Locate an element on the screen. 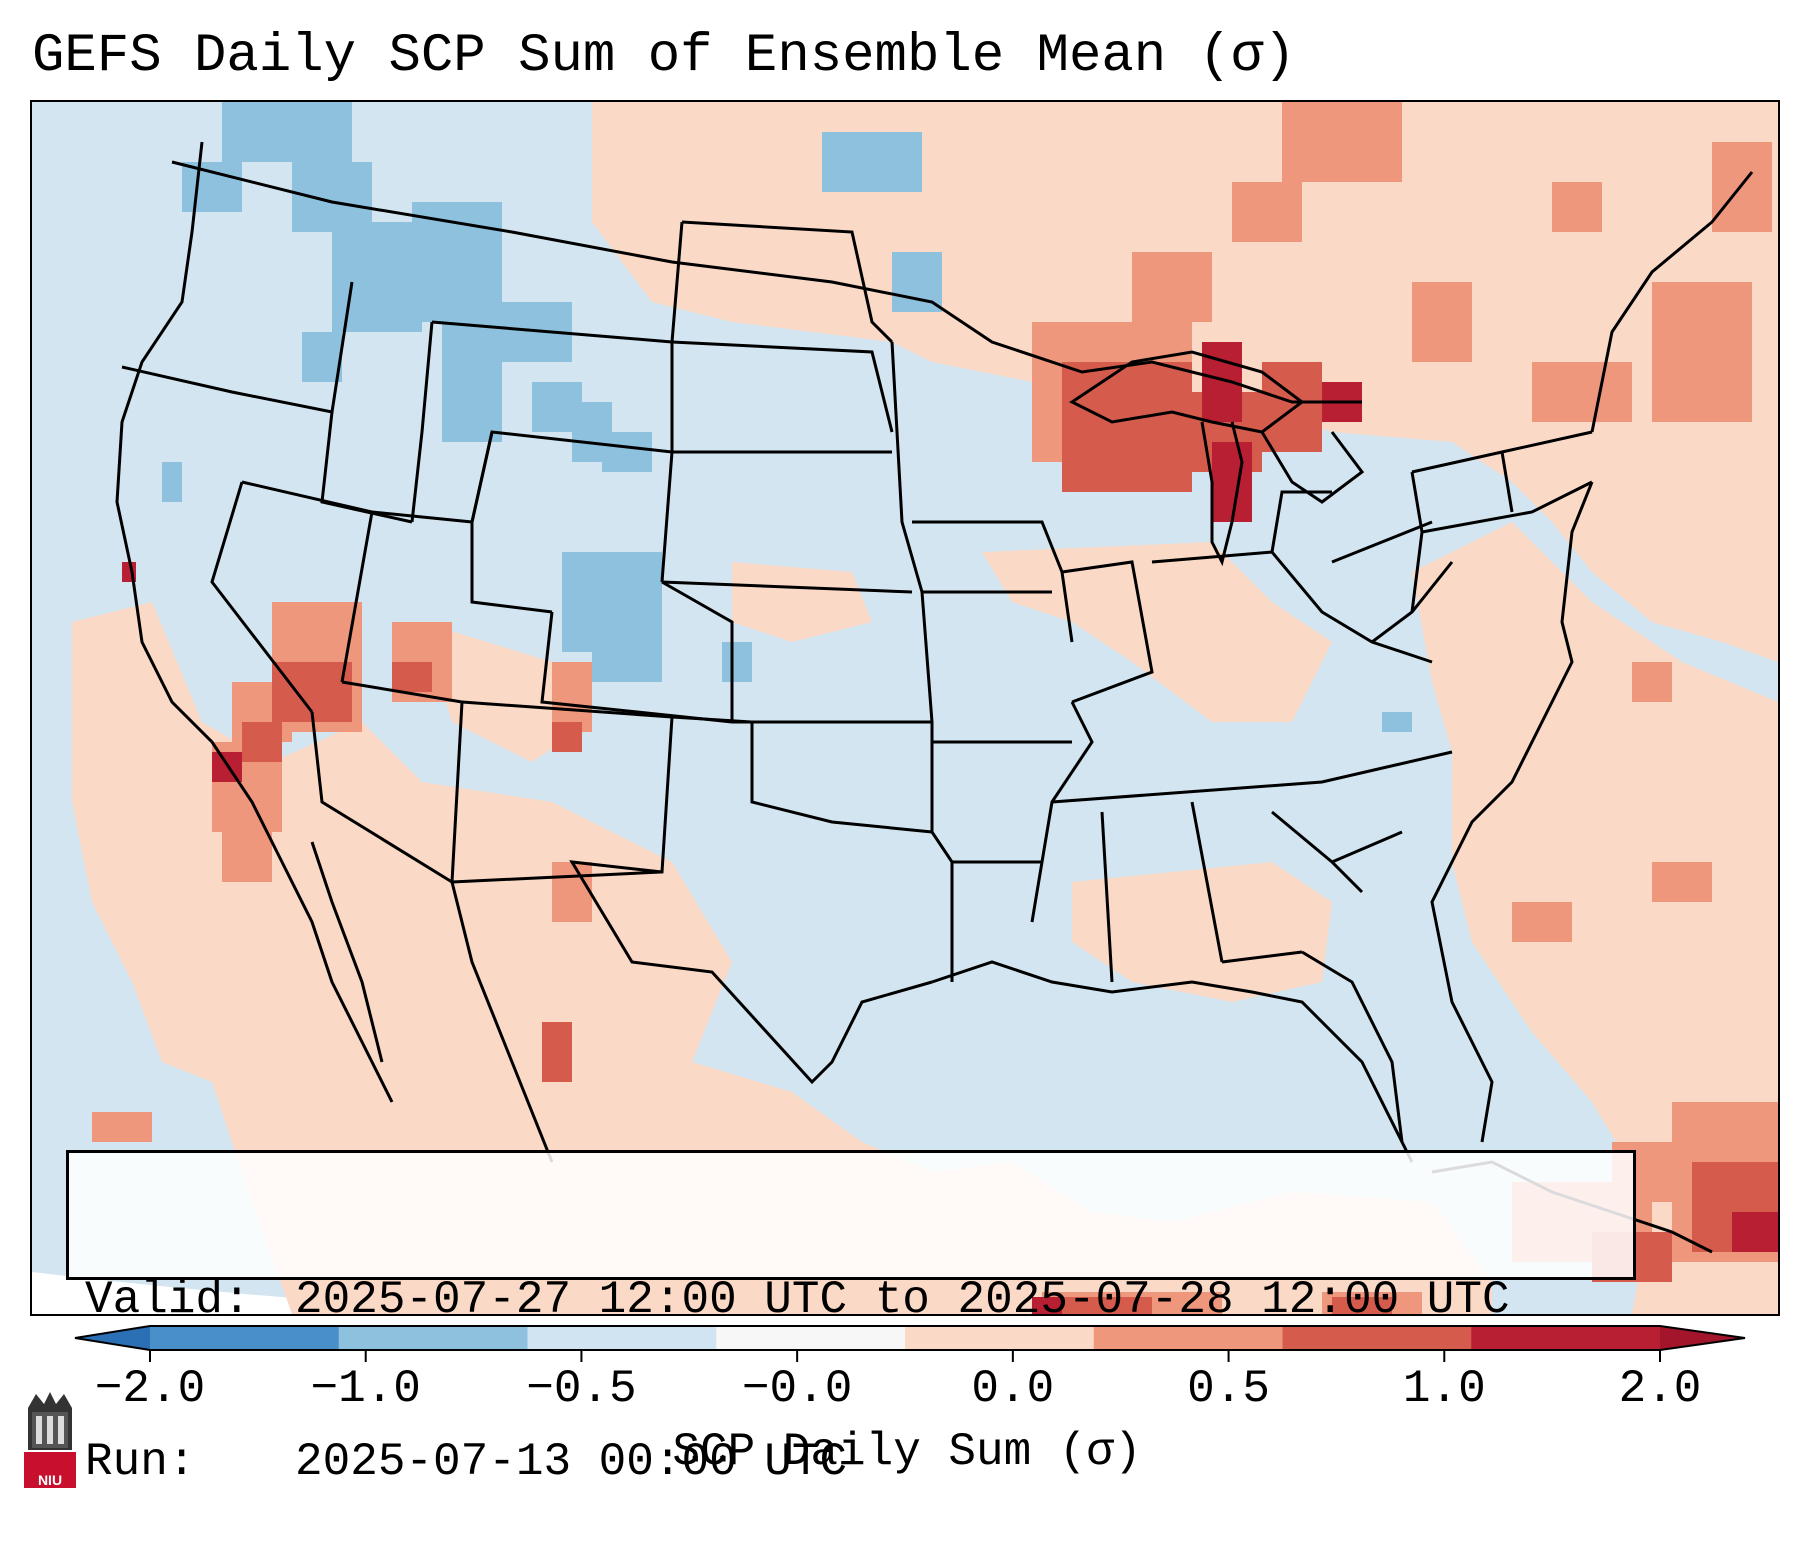 Image resolution: width=1803 pixels, height=1543 pixels. run-label: Run: is located at coordinates (140, 1462).